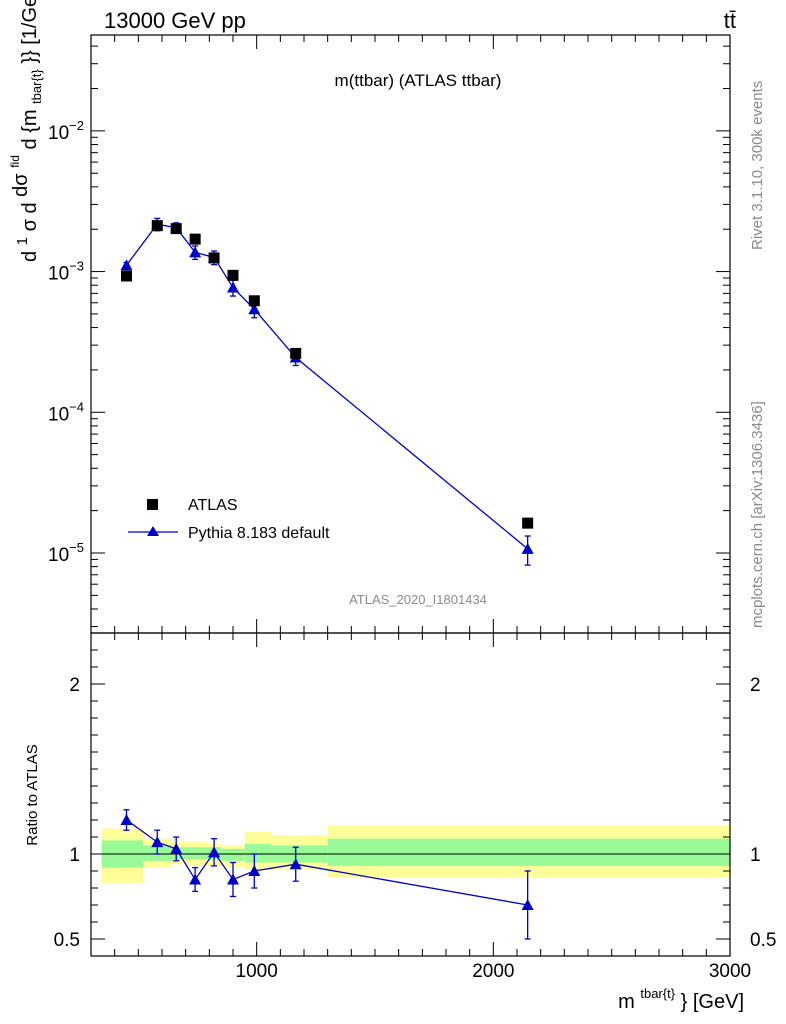  What do you see at coordinates (757, 165) in the screenshot?
I see `rivet-label: Rivet 3.1.10, 300k events` at bounding box center [757, 165].